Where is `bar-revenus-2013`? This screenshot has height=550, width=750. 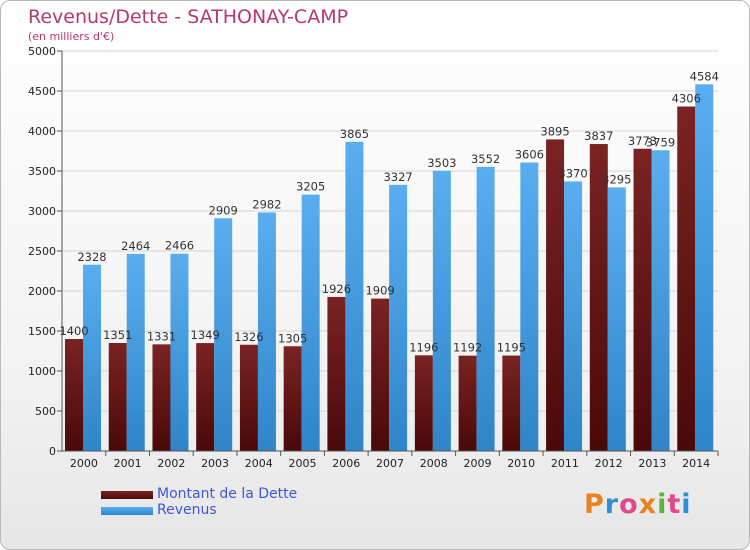
bar-revenus-2013 is located at coordinates (660, 300).